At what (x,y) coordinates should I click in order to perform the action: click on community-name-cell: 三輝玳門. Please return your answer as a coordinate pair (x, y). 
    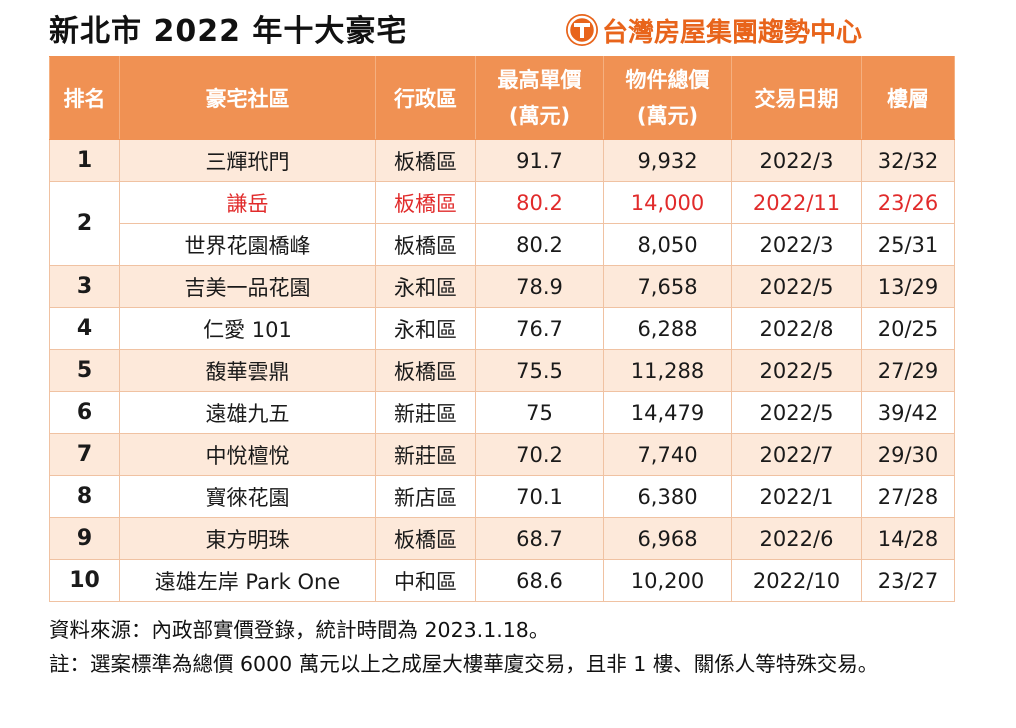
    Looking at the image, I should click on (247, 160).